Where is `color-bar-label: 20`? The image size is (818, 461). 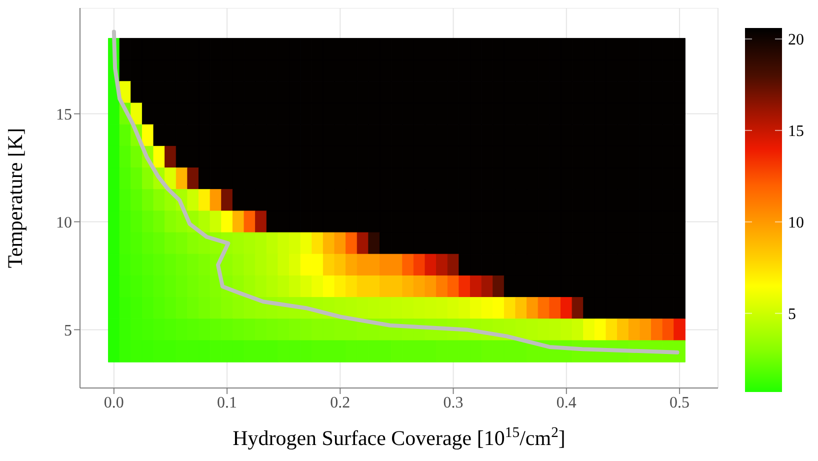
color-bar-label: 20 is located at coordinates (796, 40).